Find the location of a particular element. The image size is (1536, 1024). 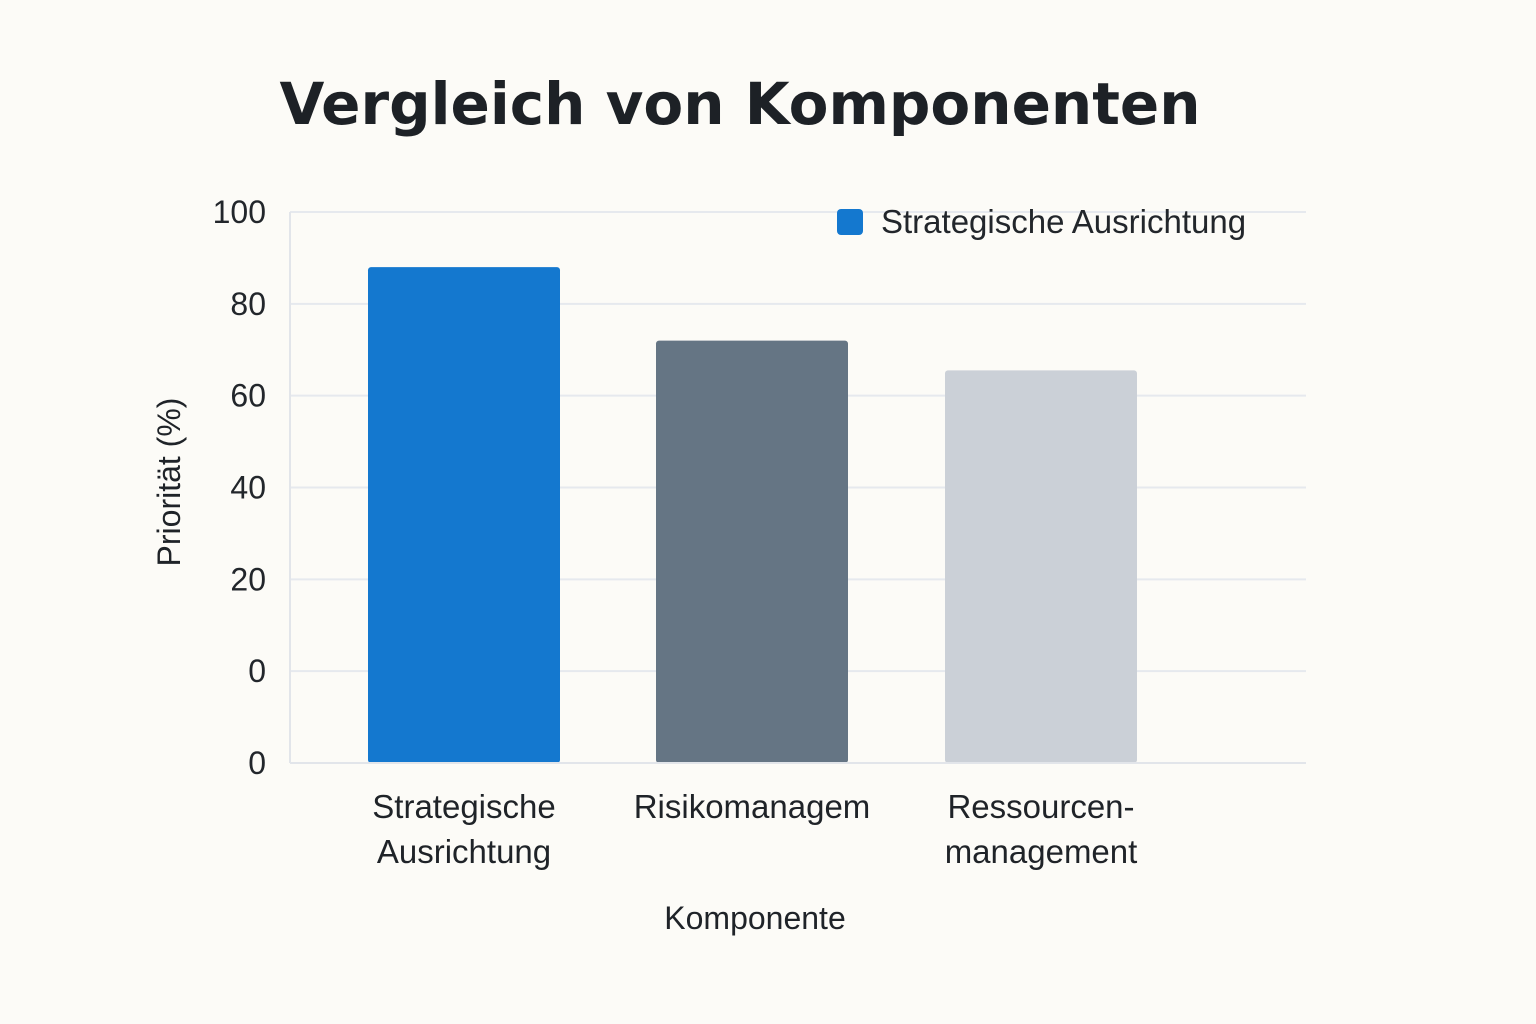

y-axis-ticks: 100 80 60 40 20 0 0 is located at coordinates (239, 487).